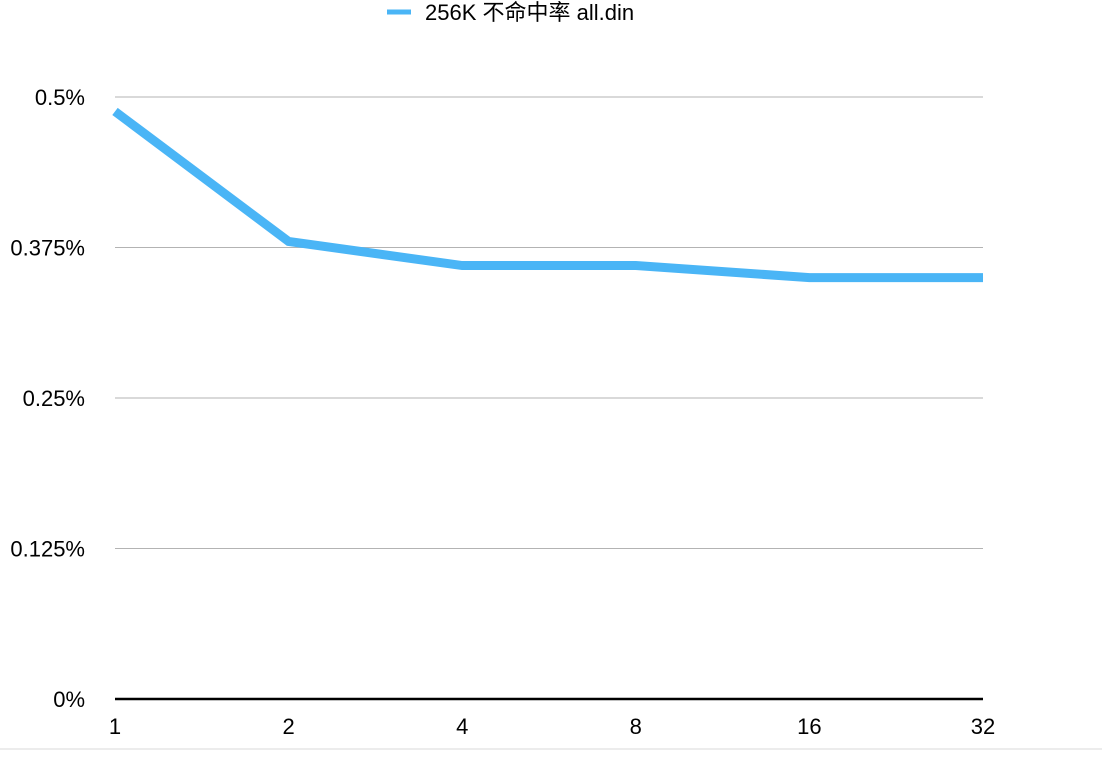  Describe the element at coordinates (462, 726) in the screenshot. I see `x-tick-label: 4` at that location.